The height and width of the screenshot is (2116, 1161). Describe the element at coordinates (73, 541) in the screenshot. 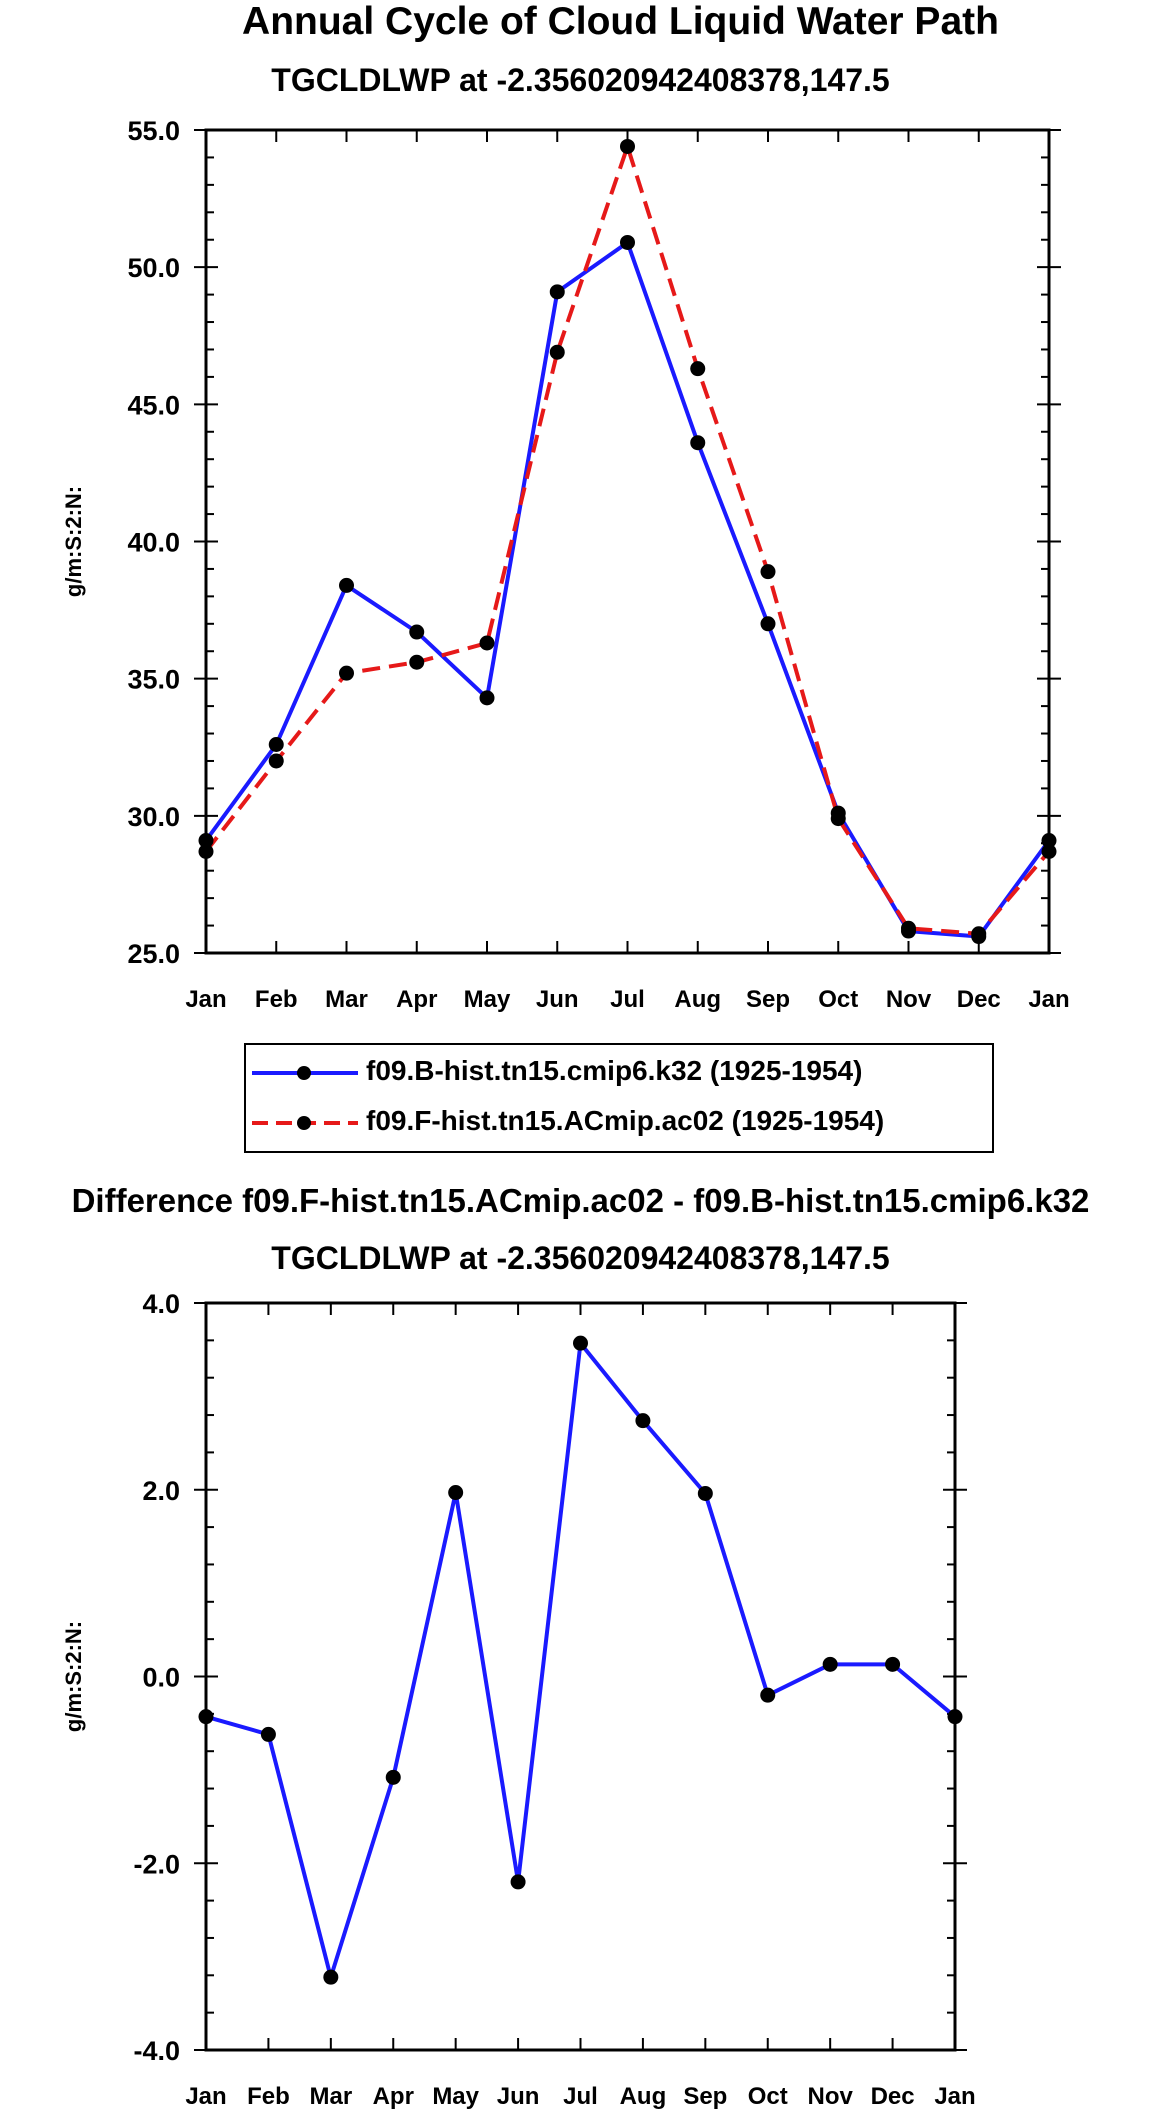

I see `top-y-axis-label: g/m:S:2:N:` at that location.